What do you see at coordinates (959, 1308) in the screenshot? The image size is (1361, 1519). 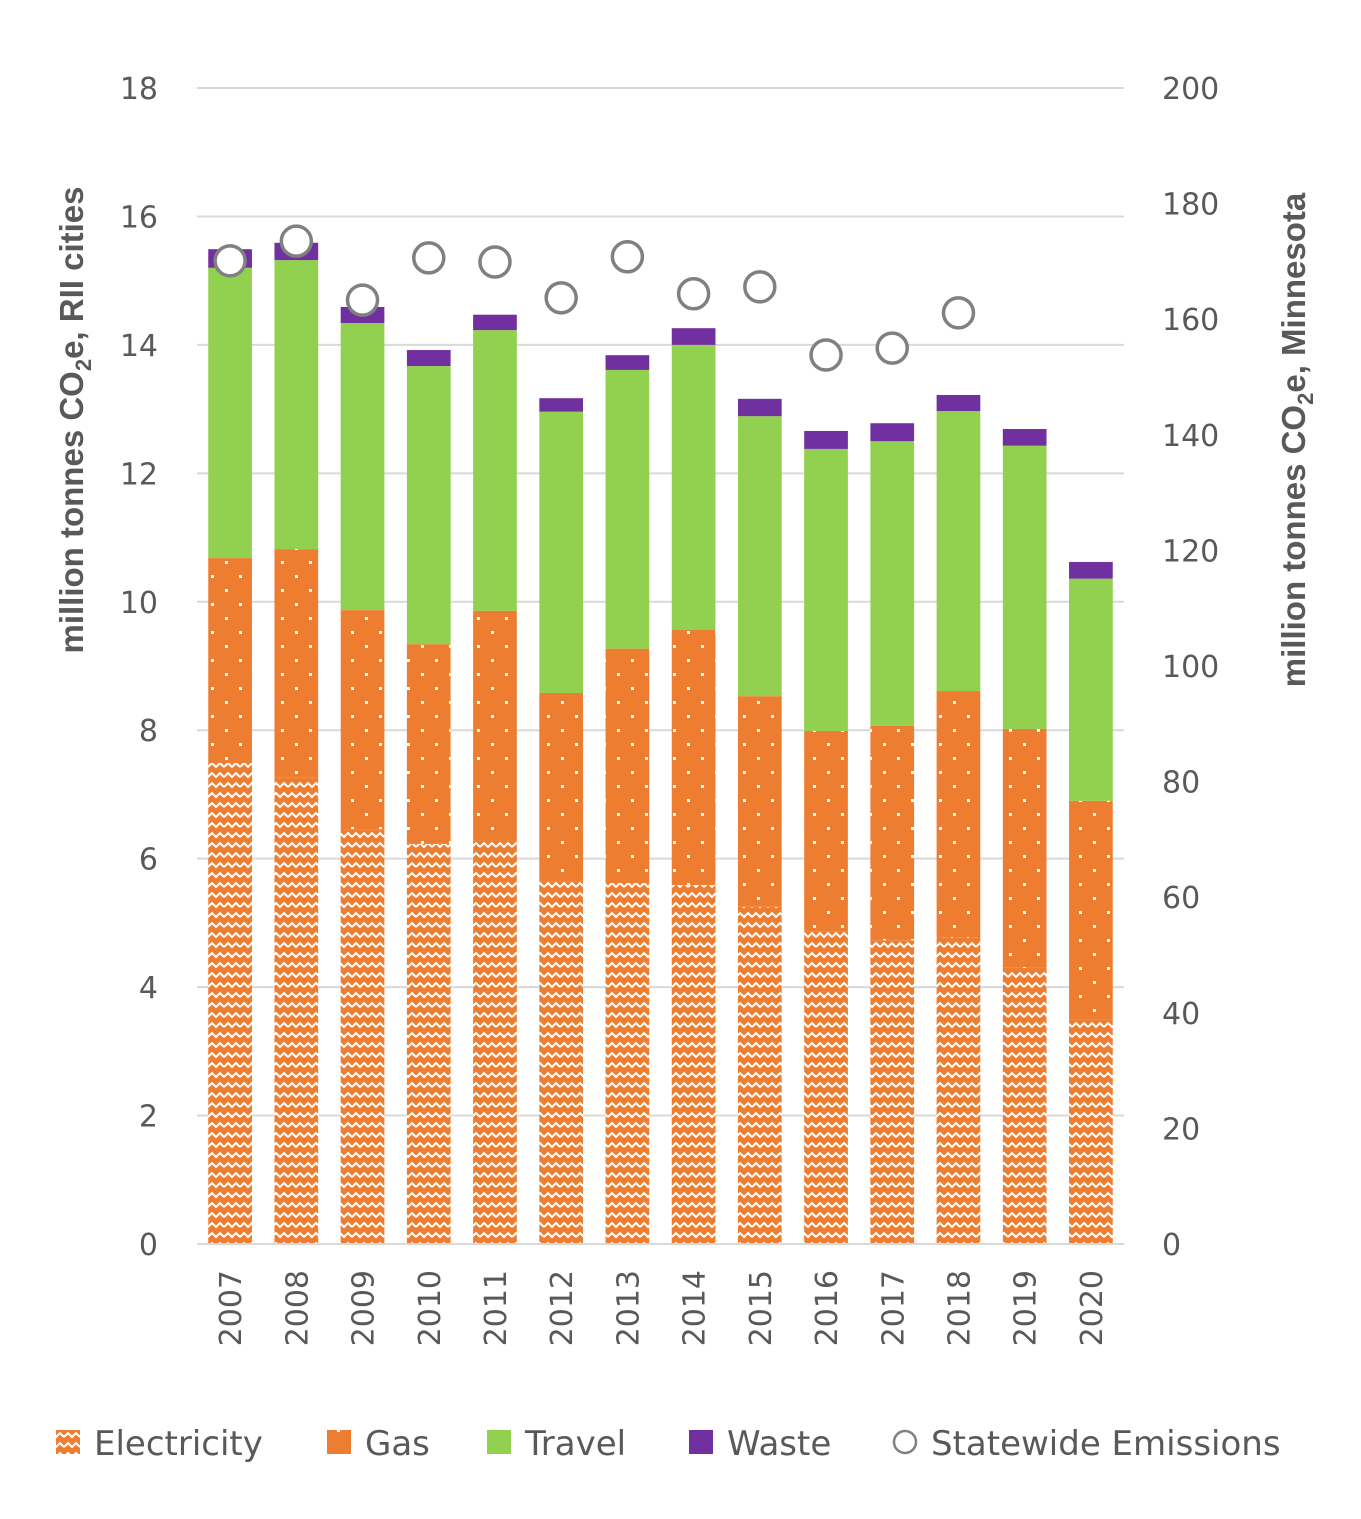 I see `x-tick-label: 2018` at bounding box center [959, 1308].